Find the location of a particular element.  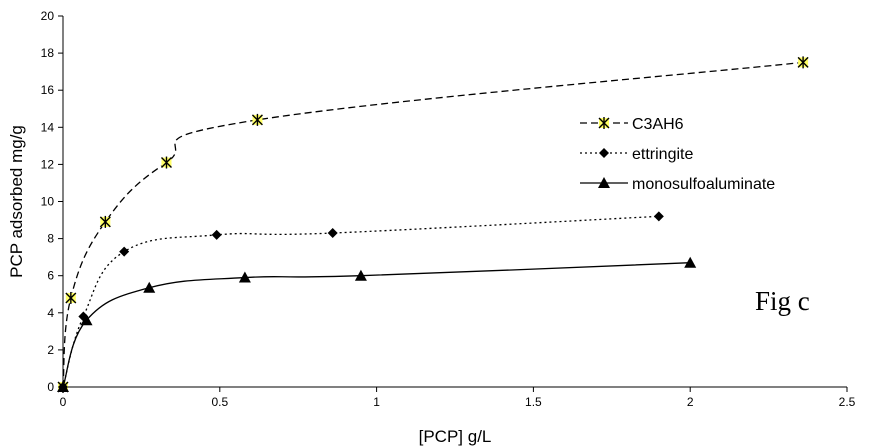

fig-annotation: Fig c is located at coordinates (782, 301).